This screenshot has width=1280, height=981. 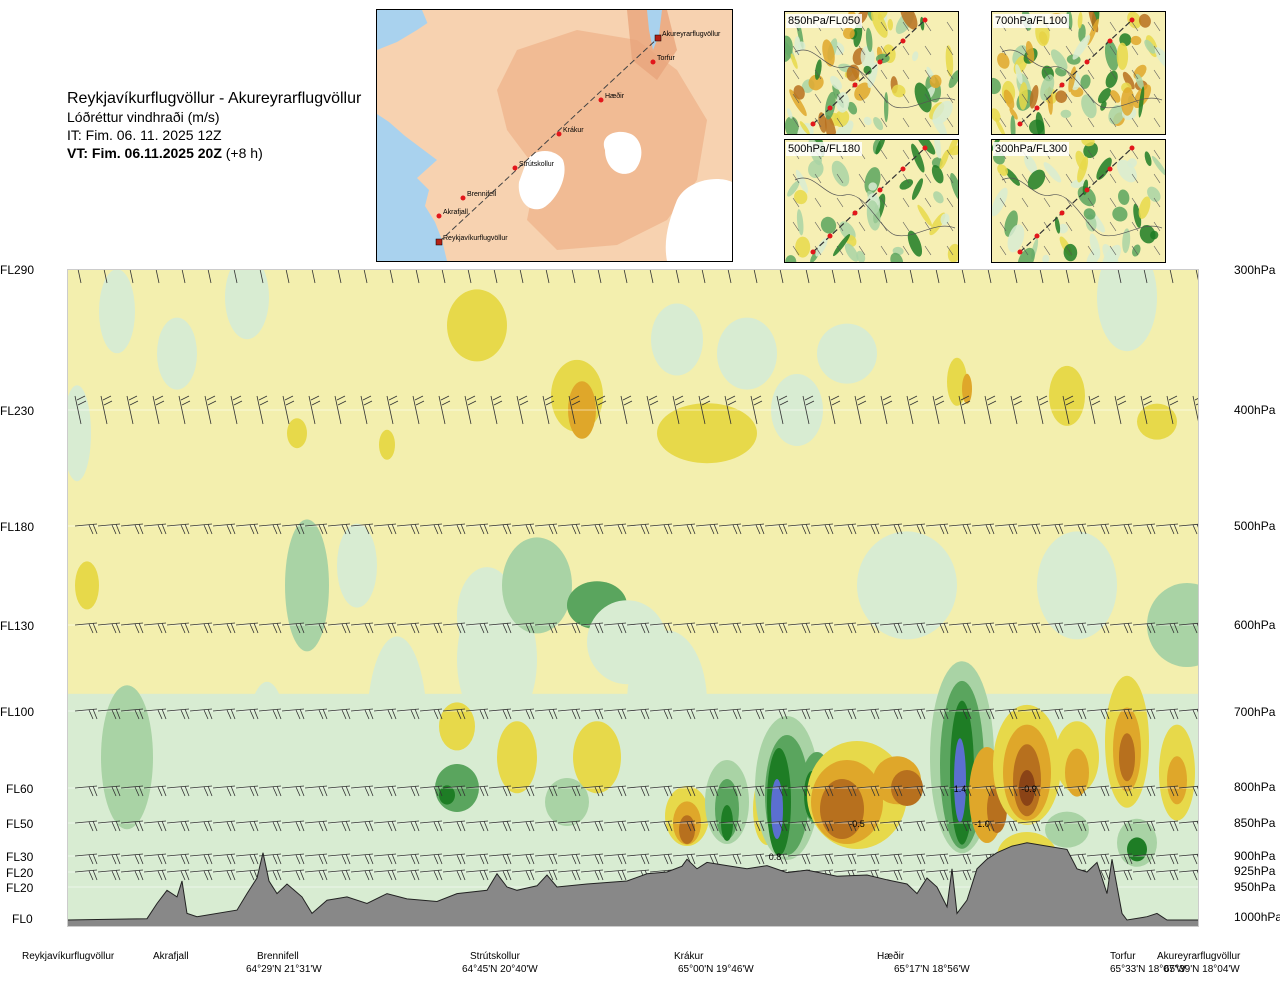 What do you see at coordinates (559, 134) in the screenshot?
I see `map-waypoint-marker` at bounding box center [559, 134].